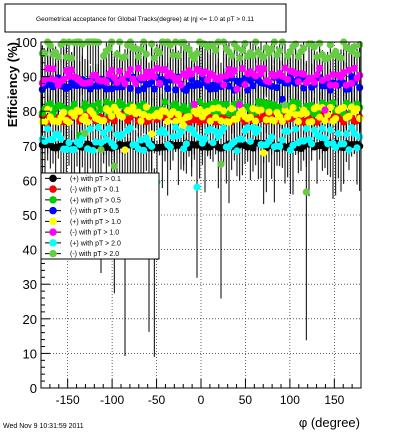 The image size is (400, 433). Describe the element at coordinates (30, 146) in the screenshot. I see `y-tick-label: 70` at that location.